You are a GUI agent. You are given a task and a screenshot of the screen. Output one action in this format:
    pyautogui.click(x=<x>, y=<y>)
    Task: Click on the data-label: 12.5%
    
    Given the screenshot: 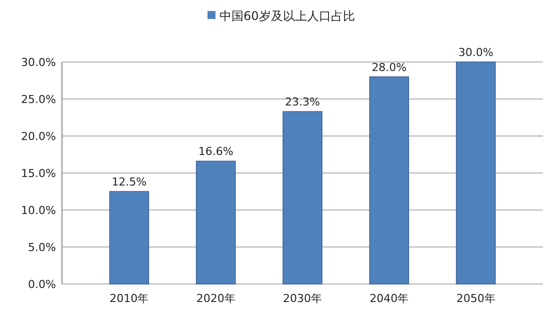 What is the action you would take?
    pyautogui.click(x=129, y=182)
    